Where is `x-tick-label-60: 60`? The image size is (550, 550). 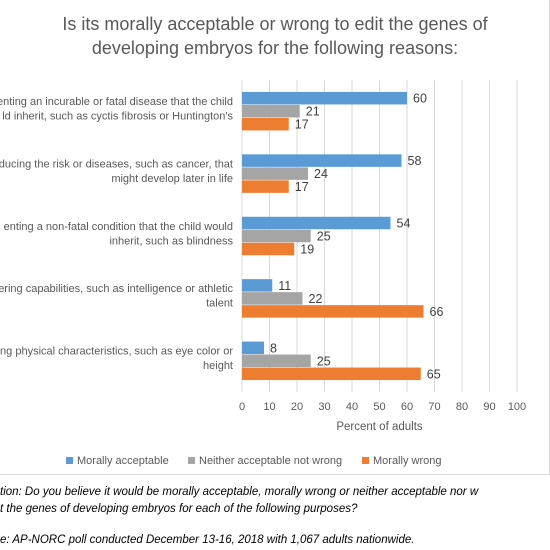 x-tick-label-60: 60 is located at coordinates (407, 407).